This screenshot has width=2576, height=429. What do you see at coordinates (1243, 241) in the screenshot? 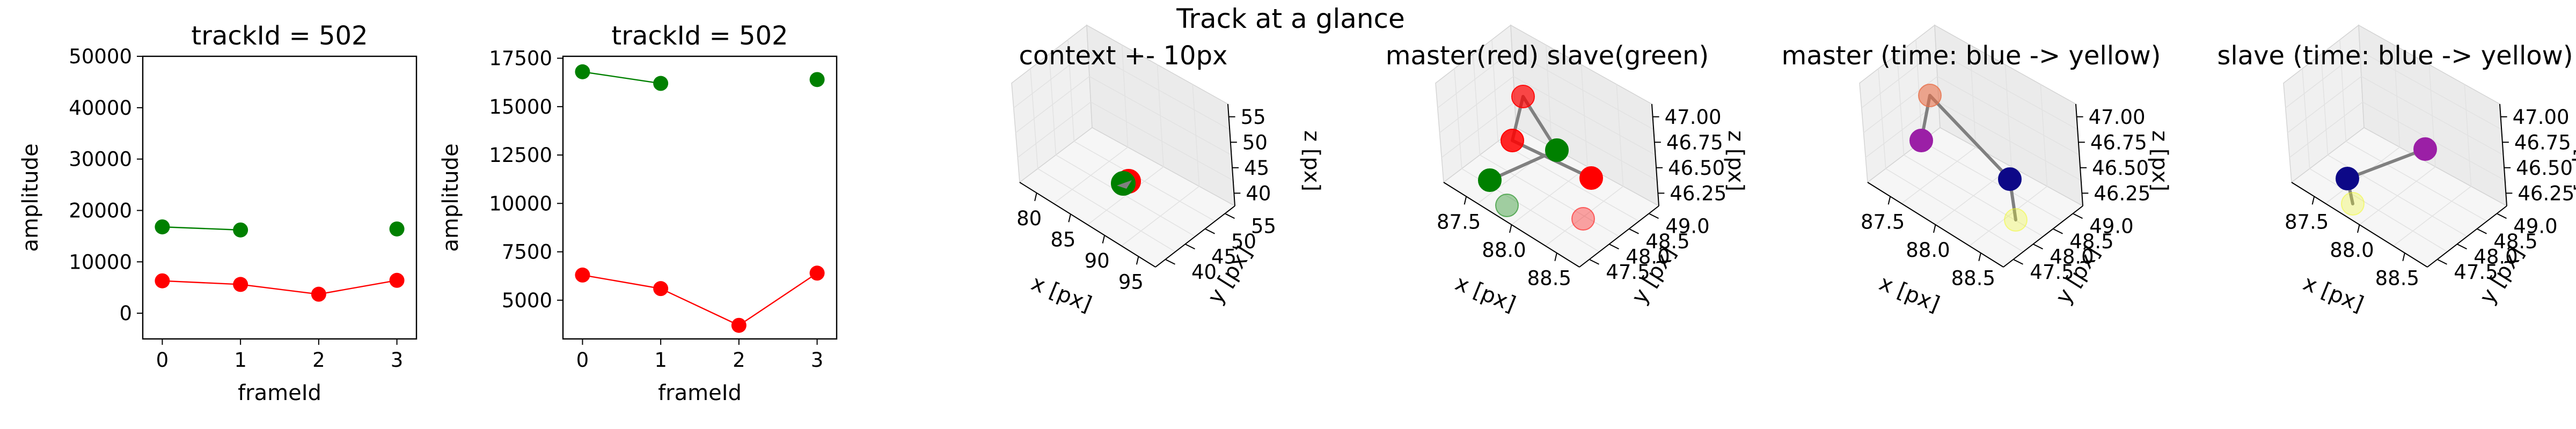
I see `y-tick-label: 50` at bounding box center [1243, 241].